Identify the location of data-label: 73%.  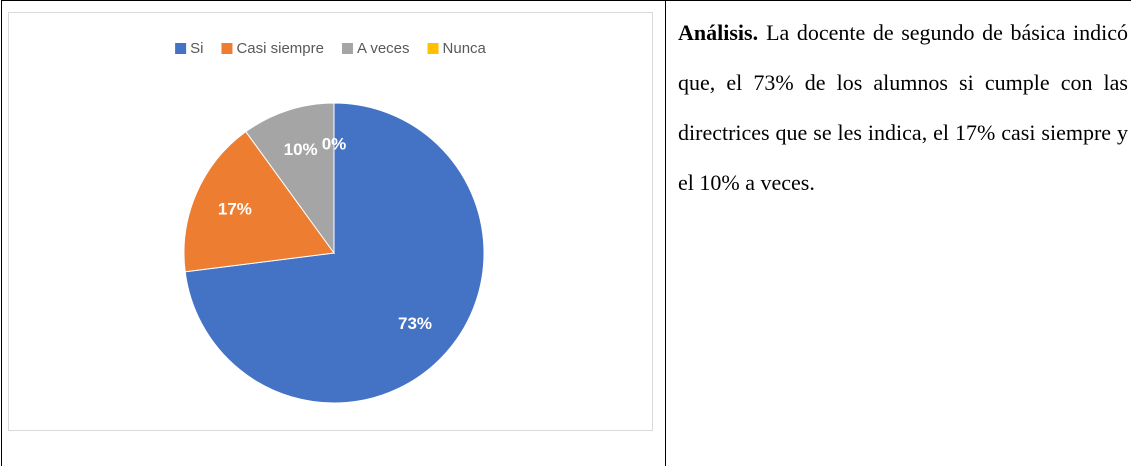
(415, 323).